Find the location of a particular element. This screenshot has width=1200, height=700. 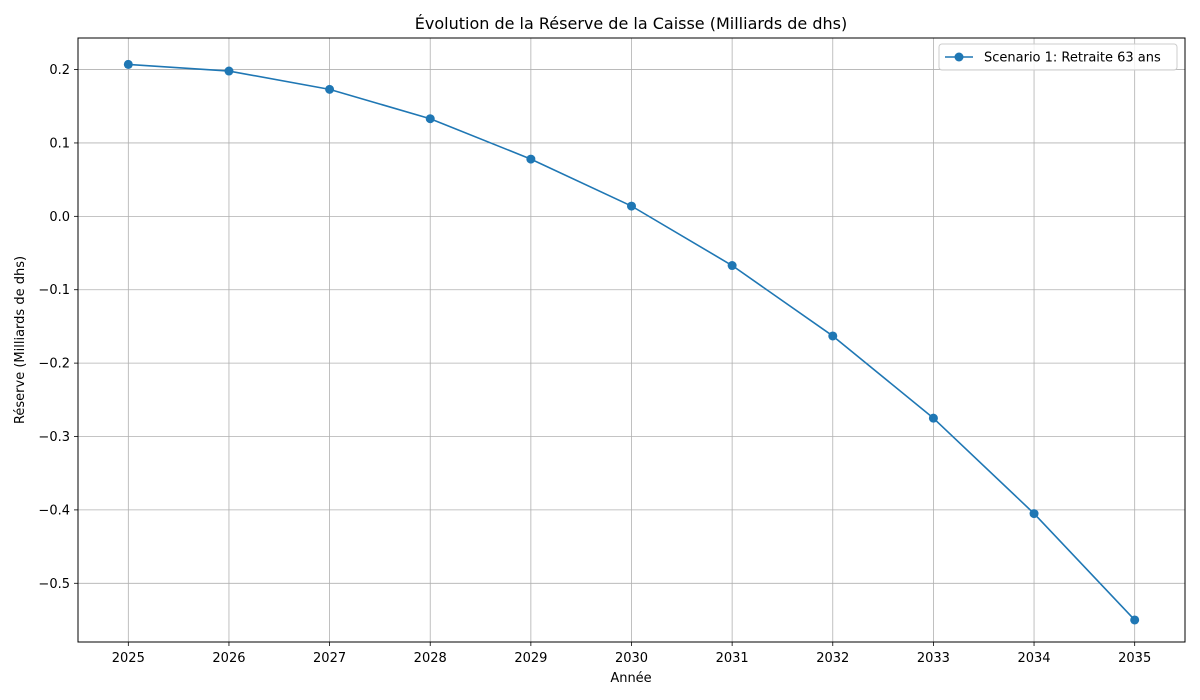

y-tick-label: −0.5 is located at coordinates (54, 584).